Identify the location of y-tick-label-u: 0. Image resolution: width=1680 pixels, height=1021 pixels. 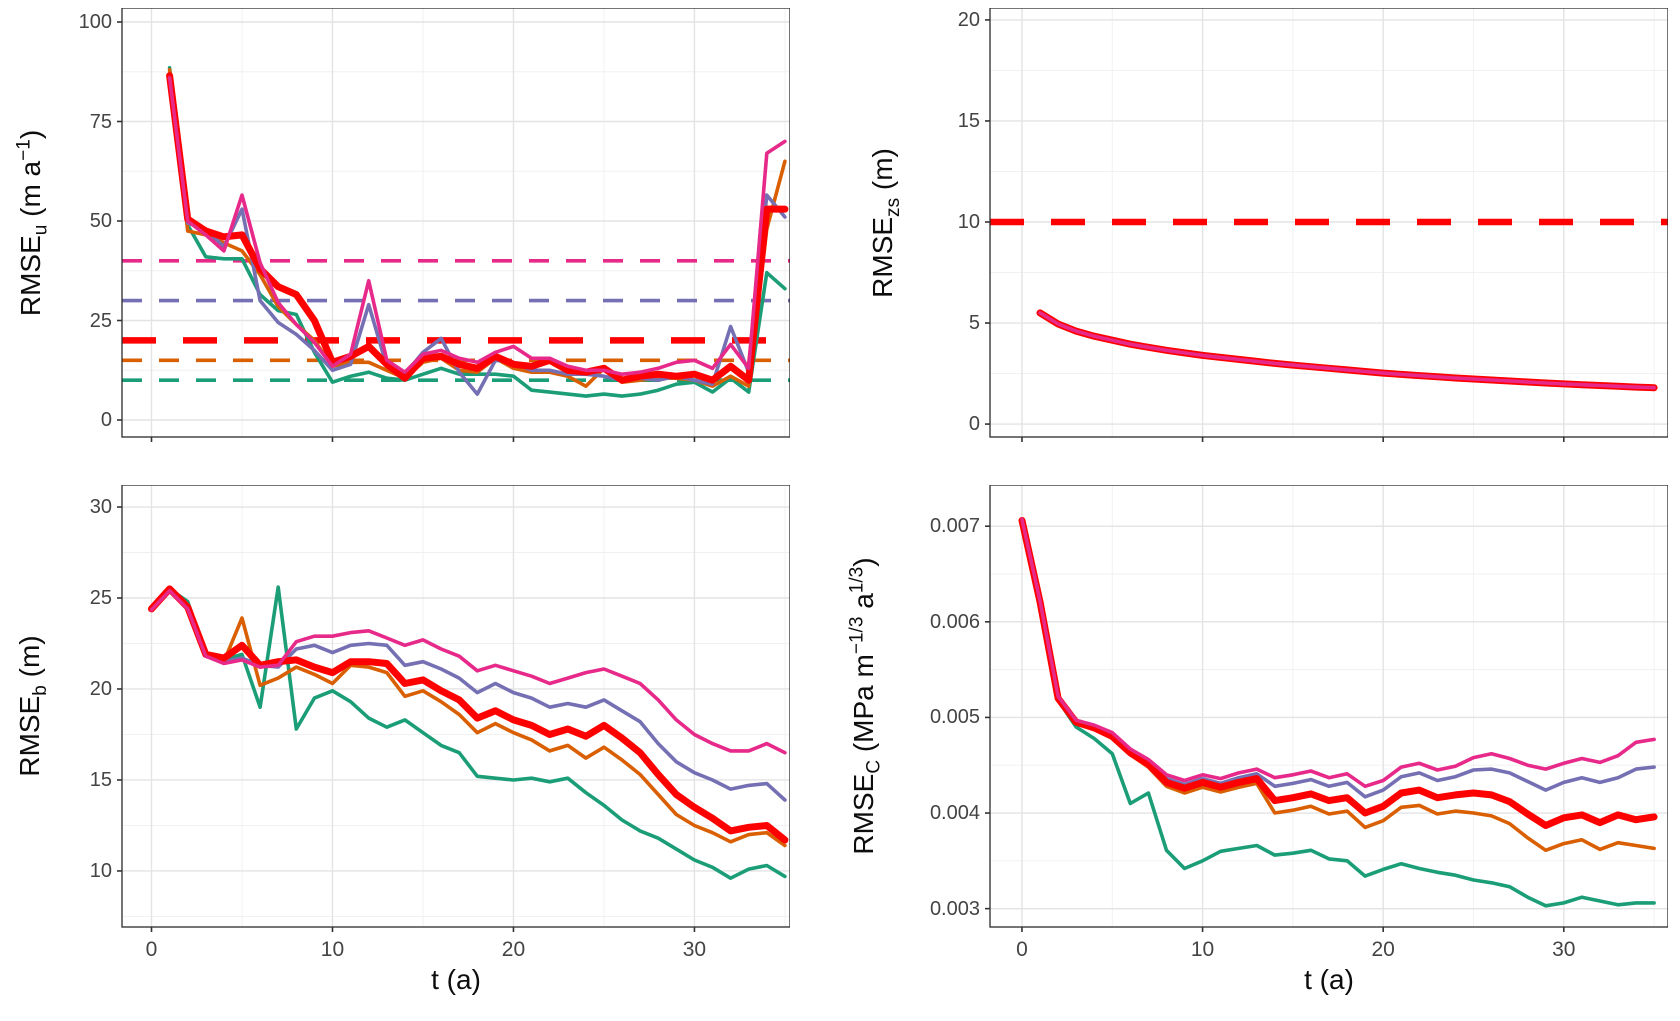
(106, 420).